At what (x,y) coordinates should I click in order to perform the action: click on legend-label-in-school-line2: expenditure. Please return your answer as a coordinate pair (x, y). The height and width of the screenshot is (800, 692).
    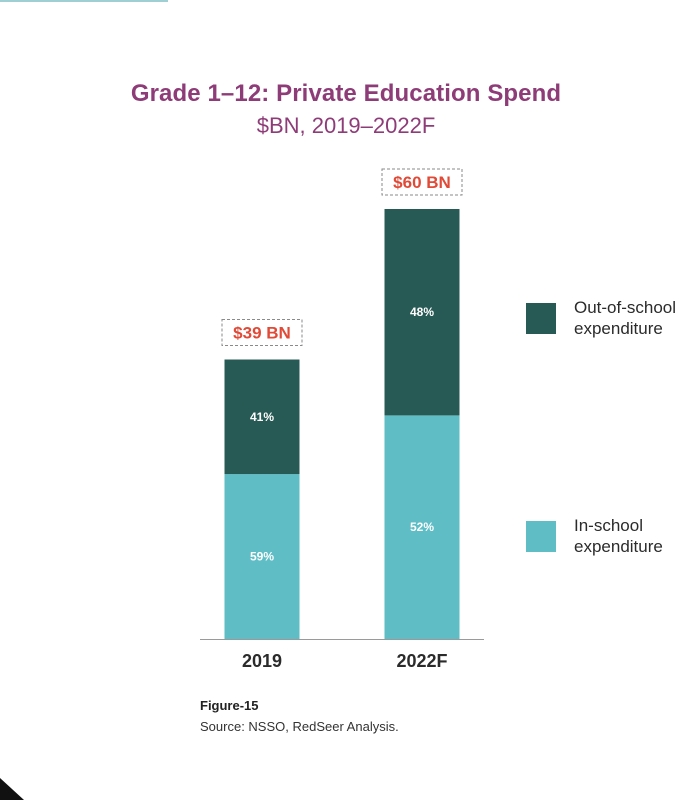
    Looking at the image, I should click on (618, 546).